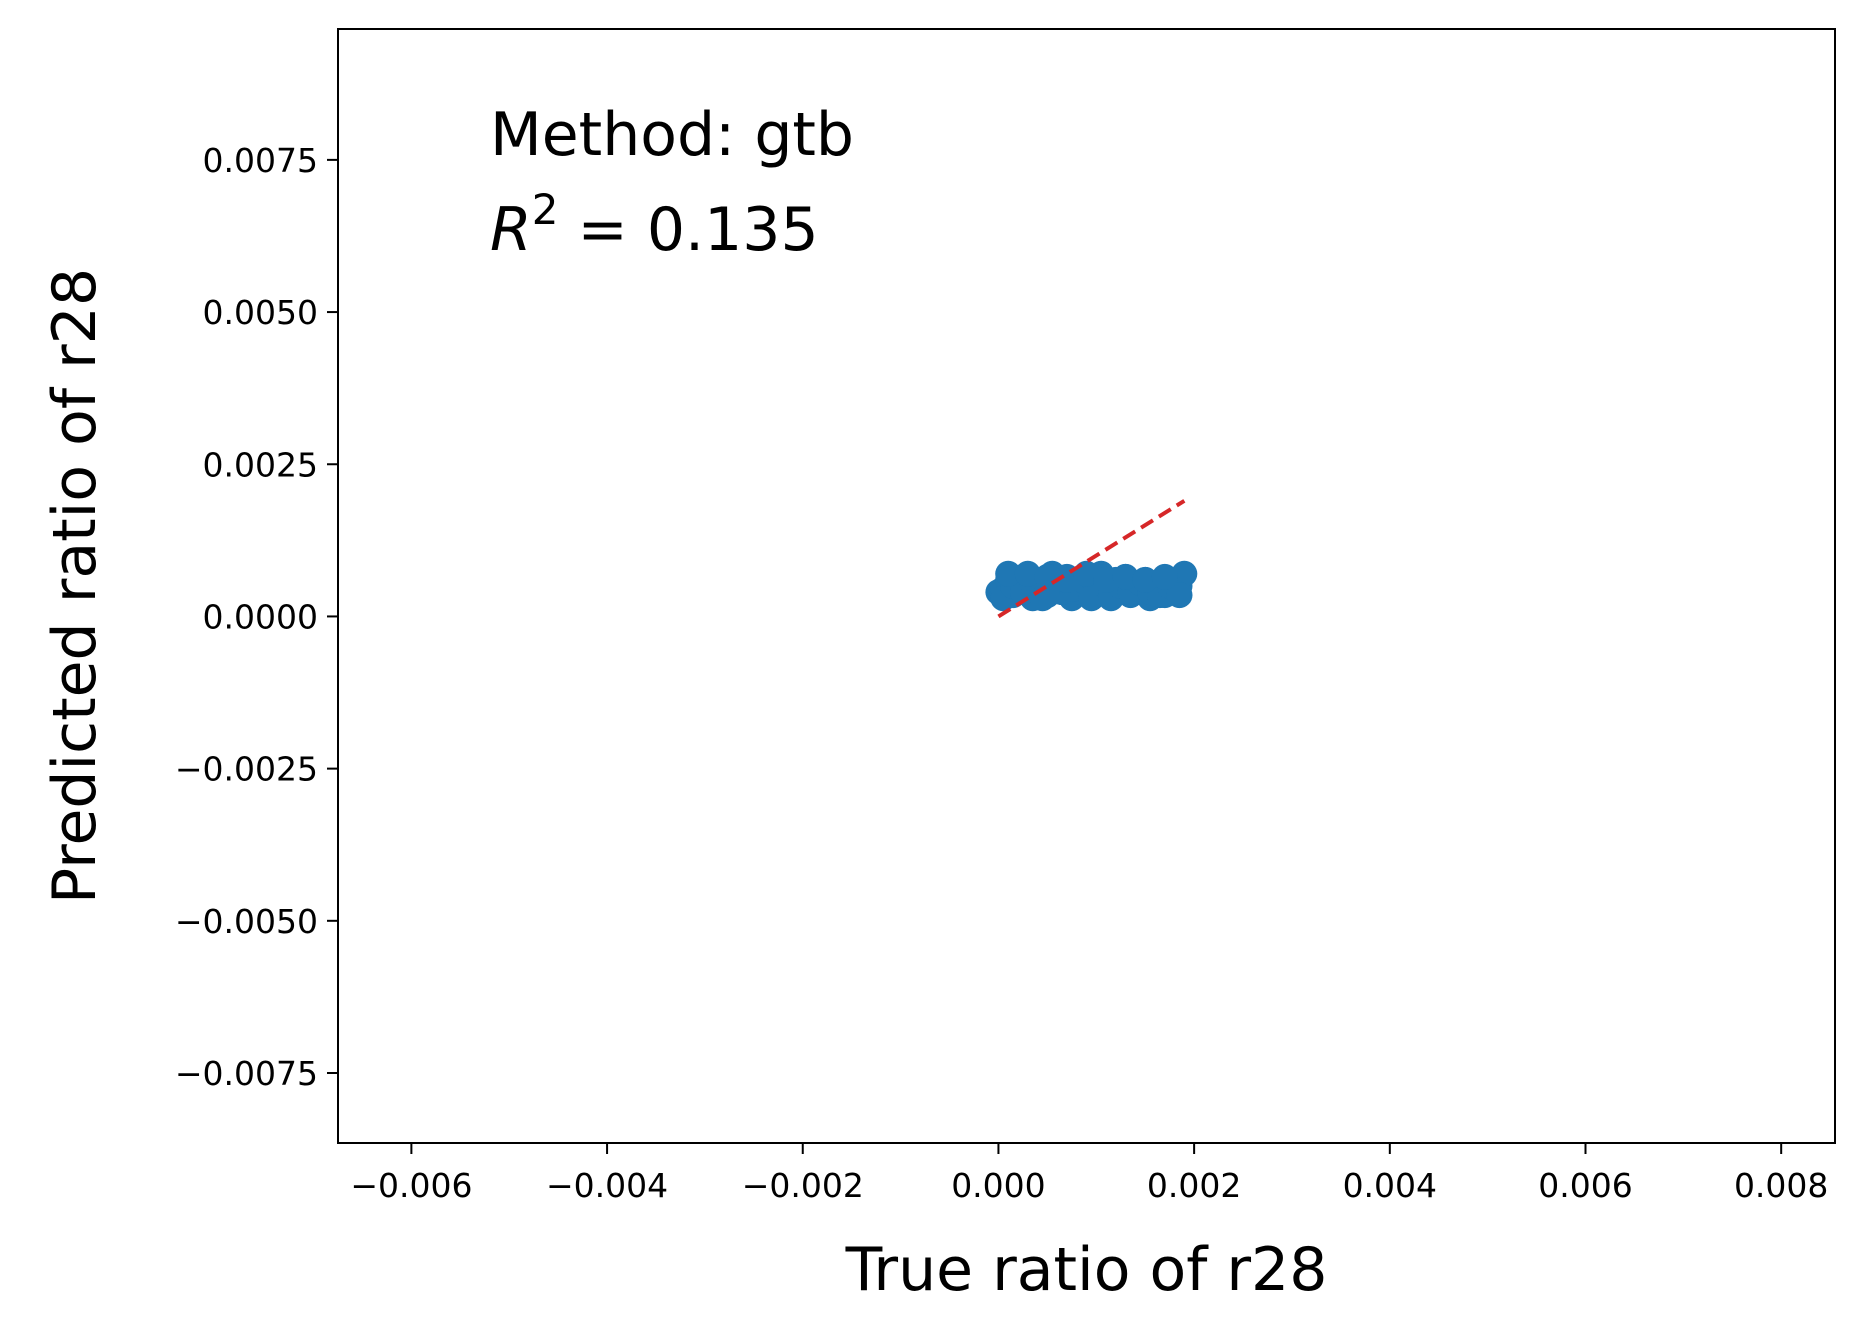 This screenshot has height=1335, width=1855. Describe the element at coordinates (411, 1185) in the screenshot. I see `x-tick-label: −0.006` at that location.